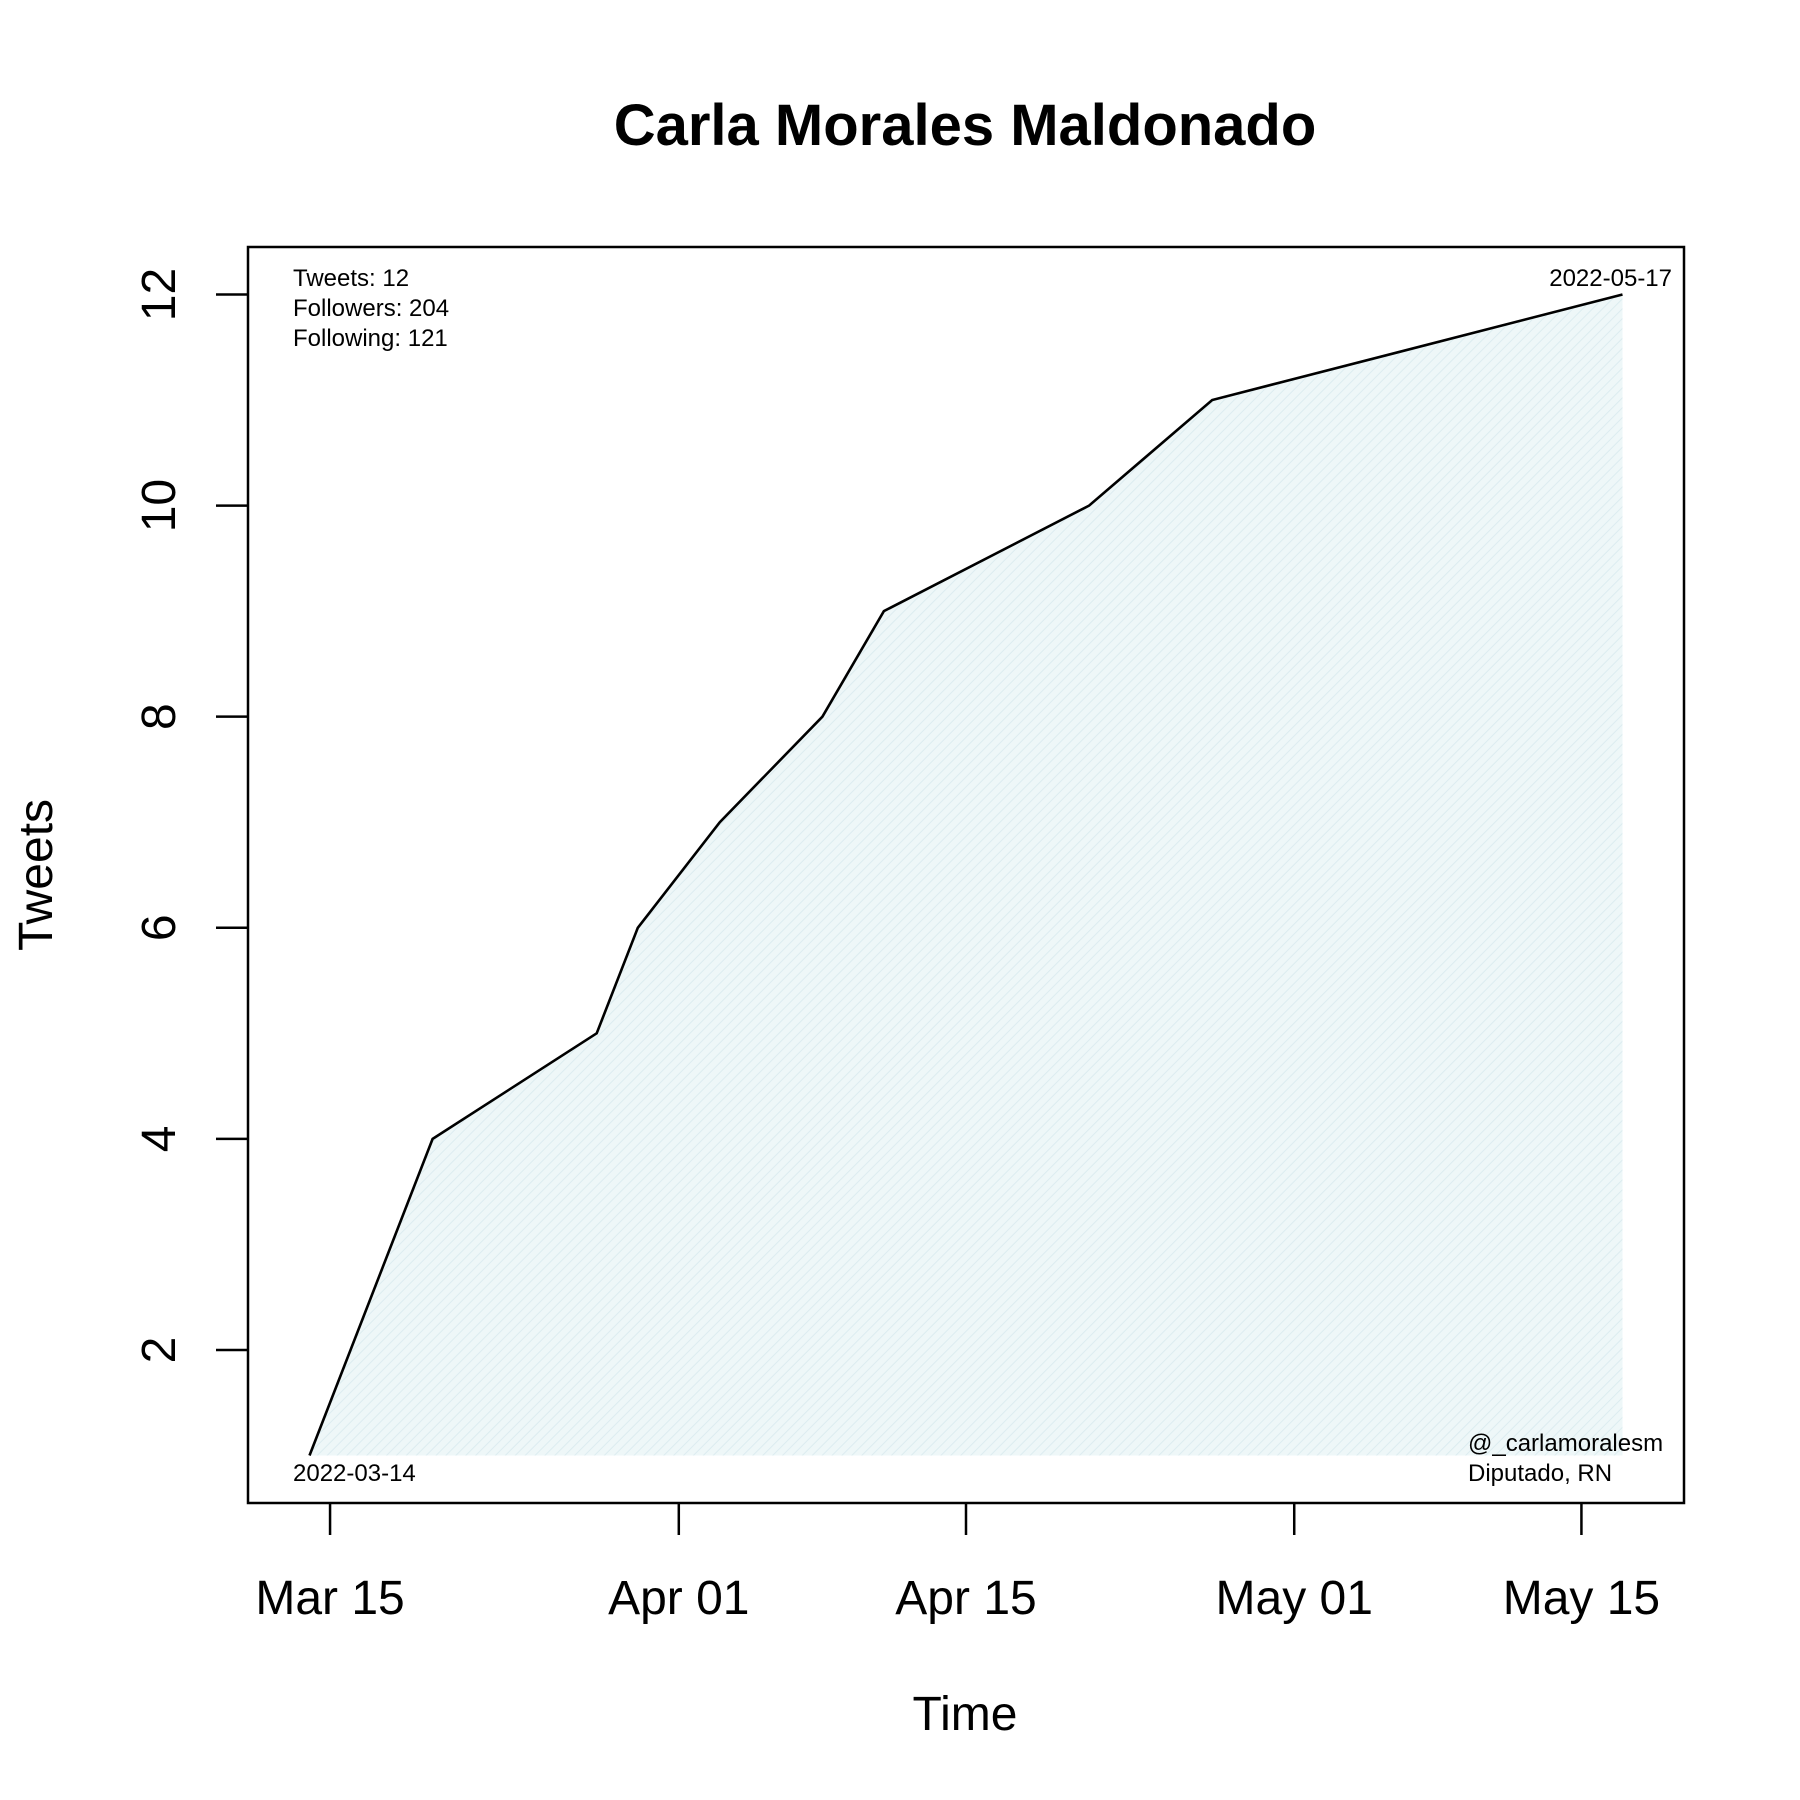  What do you see at coordinates (159, 1139) in the screenshot?
I see `y-tick-label: 4` at bounding box center [159, 1139].